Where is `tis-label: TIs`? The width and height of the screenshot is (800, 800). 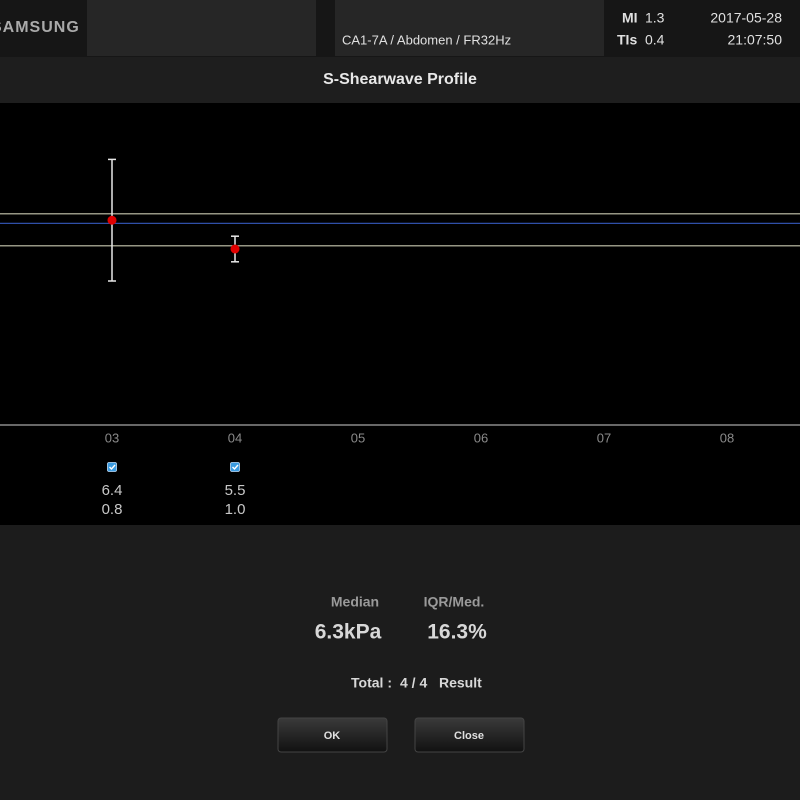
tis-label: TIs is located at coordinates (627, 40).